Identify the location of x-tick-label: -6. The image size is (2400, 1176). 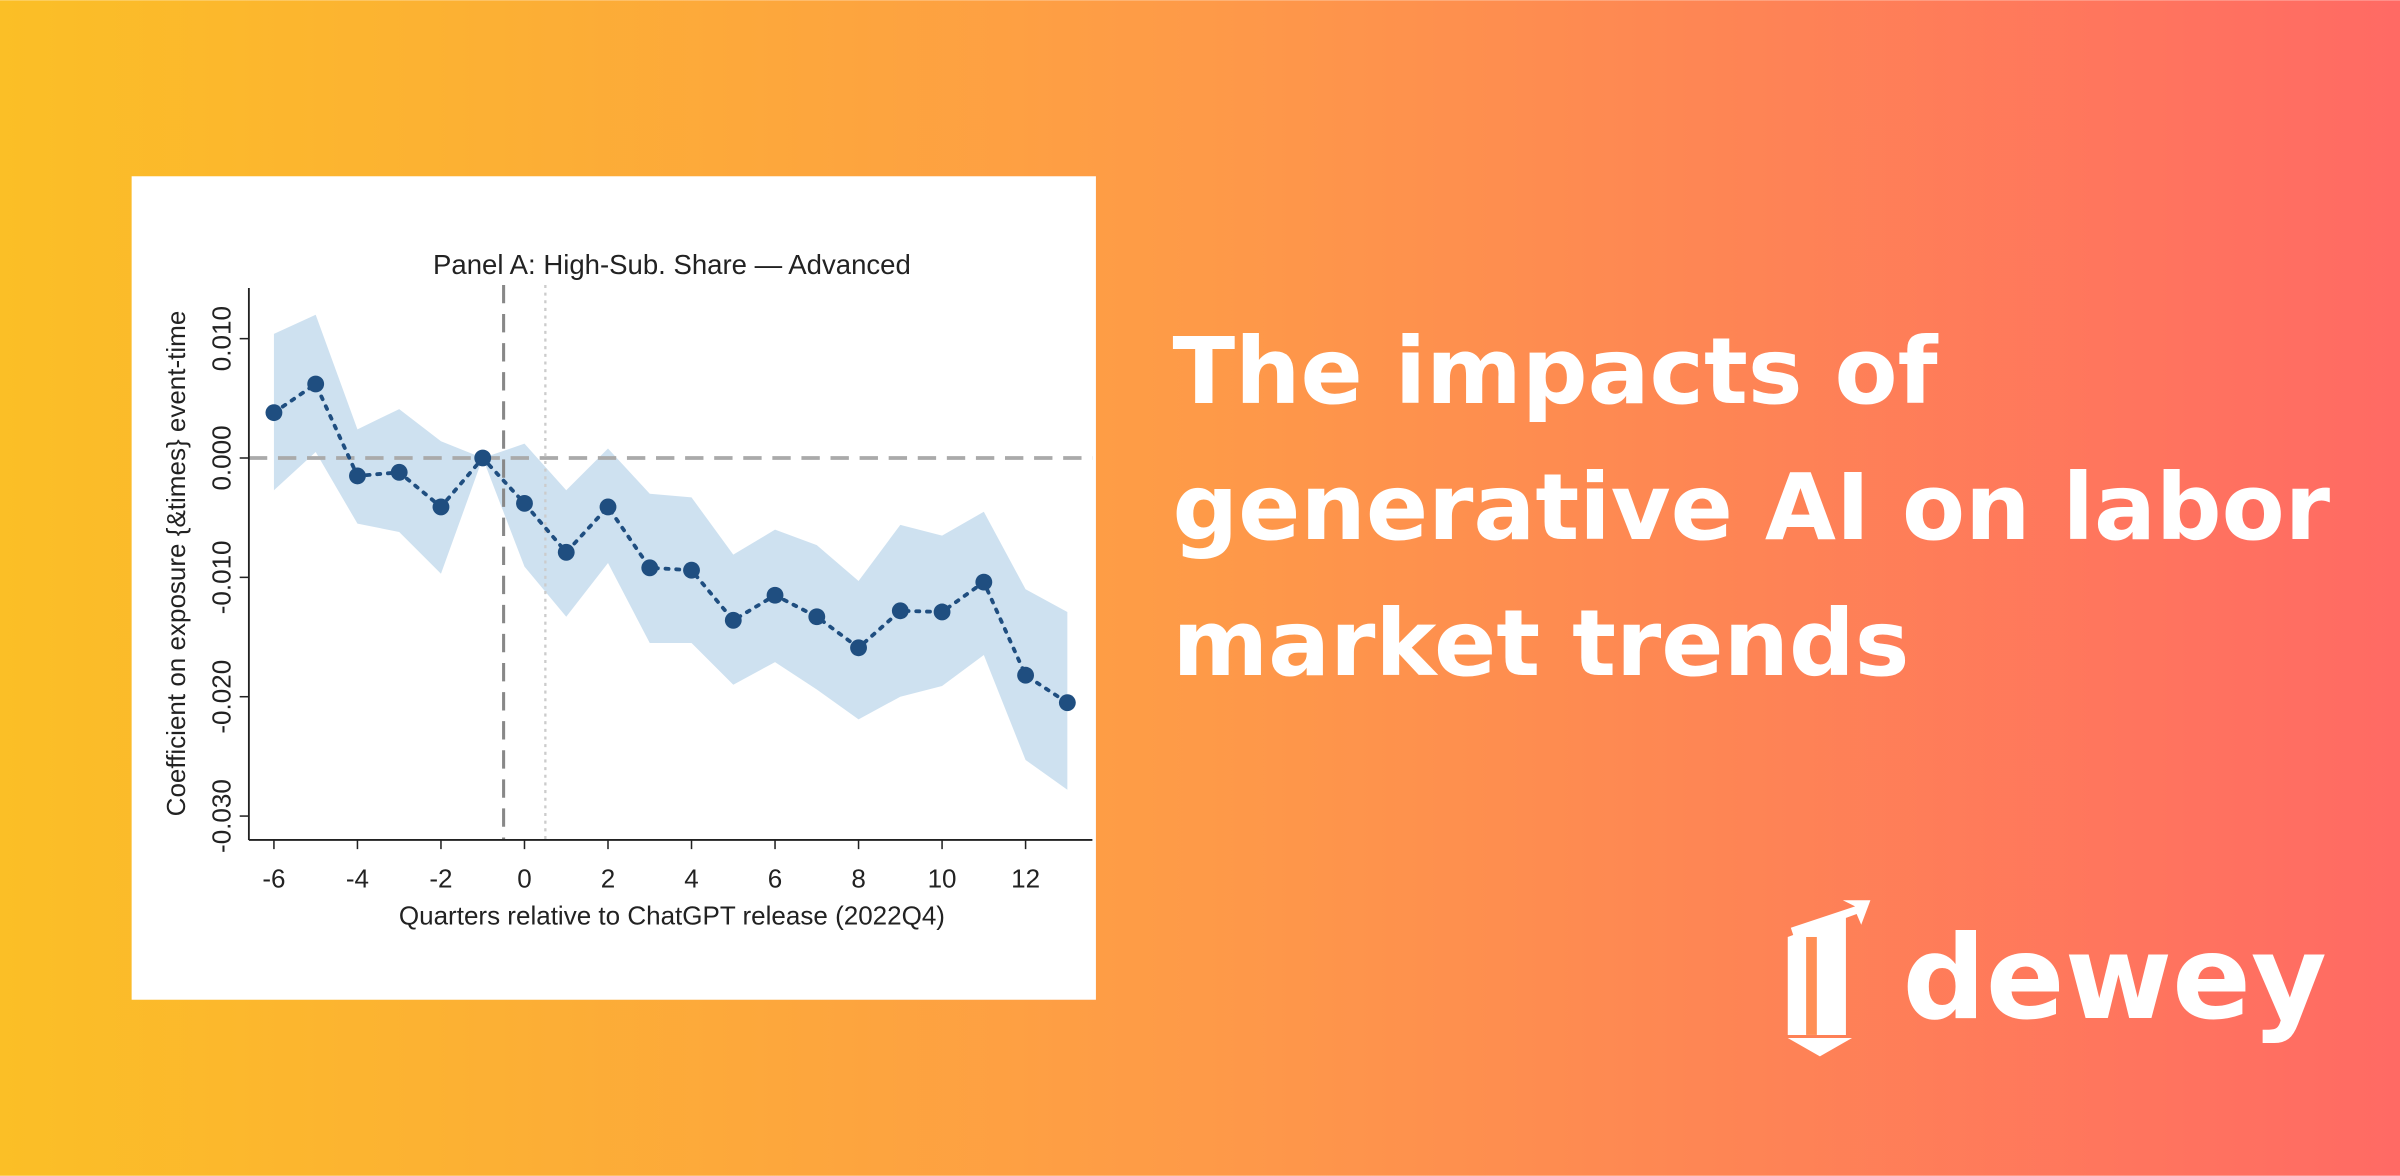
(273, 878).